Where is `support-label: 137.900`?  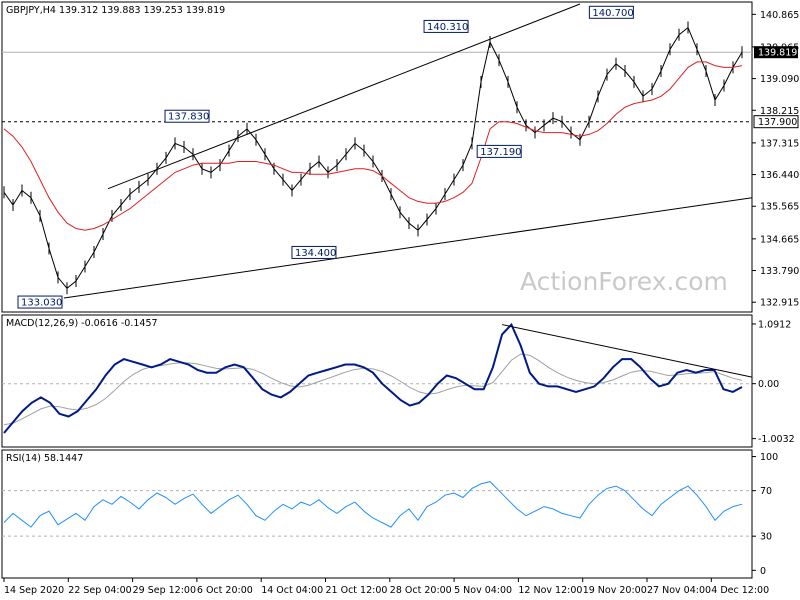
support-label: 137.900 is located at coordinates (777, 122).